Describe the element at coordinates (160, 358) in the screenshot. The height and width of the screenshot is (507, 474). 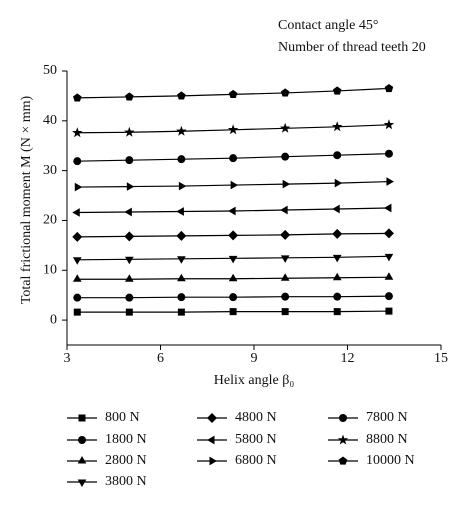
I see `x-tick-label: 6` at that location.